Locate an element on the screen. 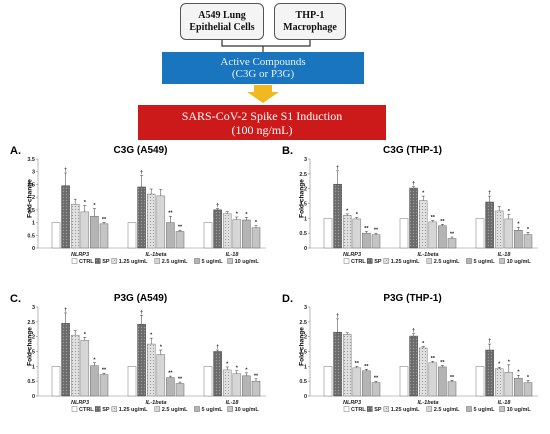  y-tick-label: 1 is located at coordinates (33, 367).